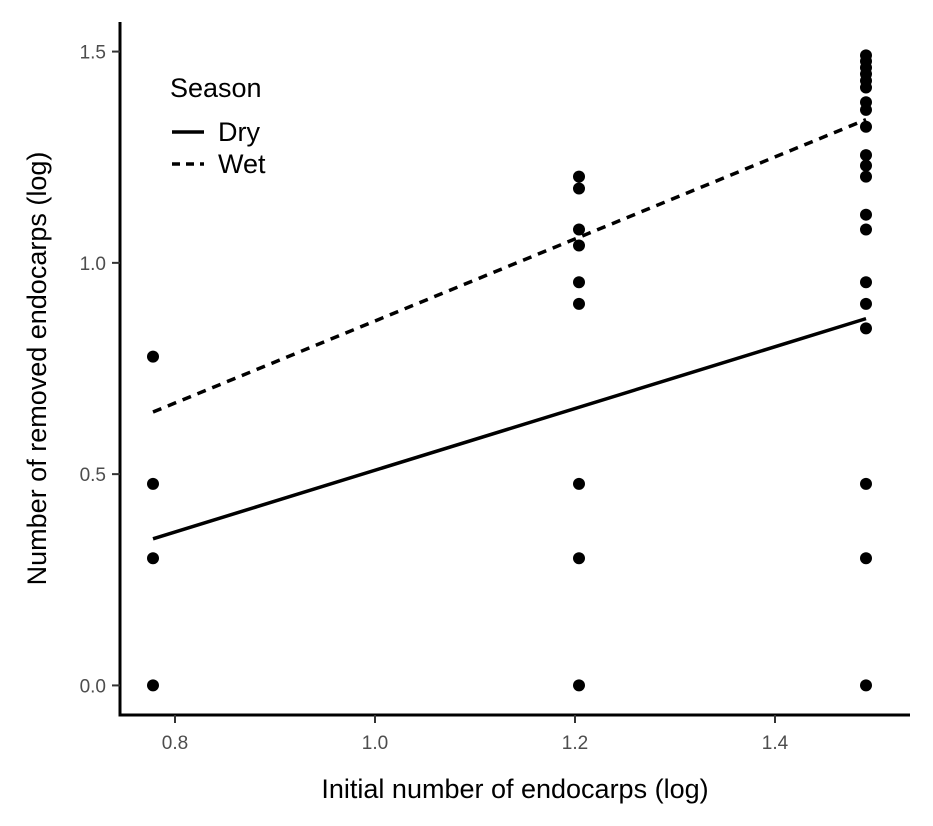 The width and height of the screenshot is (933, 826). I want to click on y-tick-label: 0.5, so click(93, 475).